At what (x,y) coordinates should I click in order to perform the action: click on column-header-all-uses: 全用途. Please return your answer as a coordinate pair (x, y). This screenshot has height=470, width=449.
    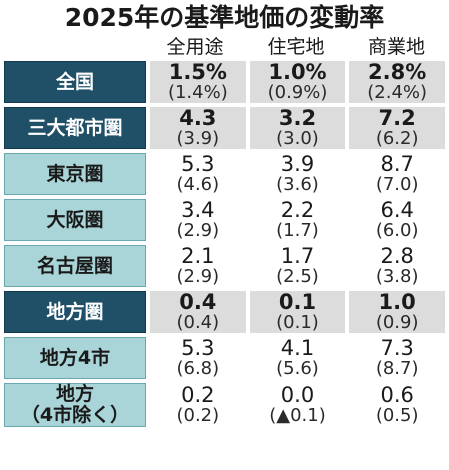
    Looking at the image, I should click on (195, 47).